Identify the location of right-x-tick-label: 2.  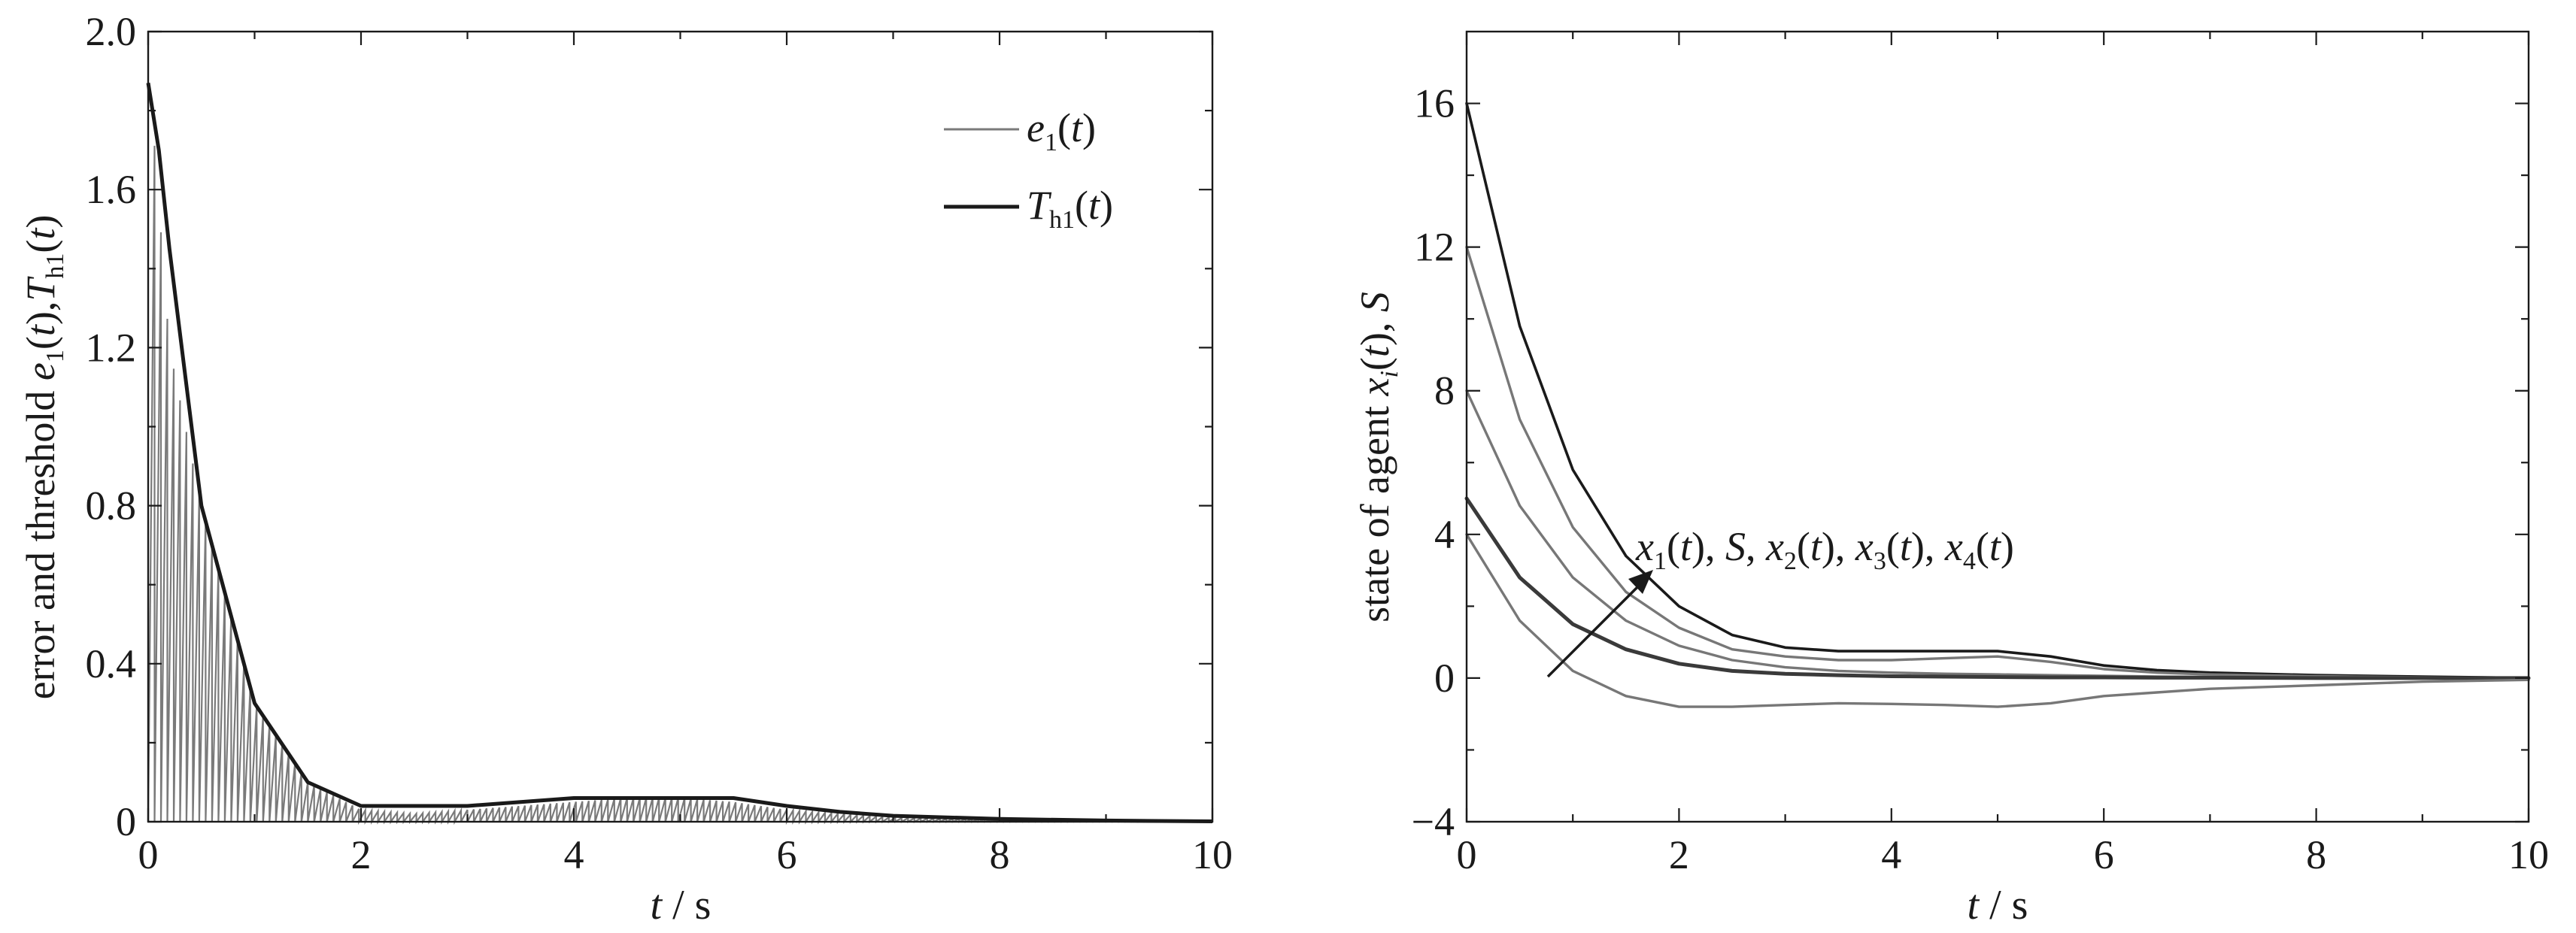
(1679, 854).